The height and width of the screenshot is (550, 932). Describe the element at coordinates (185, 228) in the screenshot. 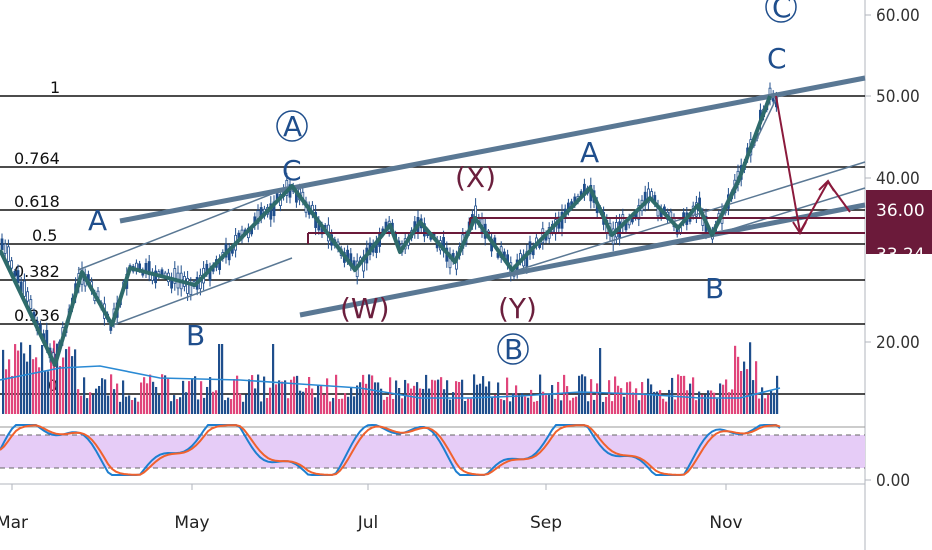

I see `inner-channel-upper` at that location.